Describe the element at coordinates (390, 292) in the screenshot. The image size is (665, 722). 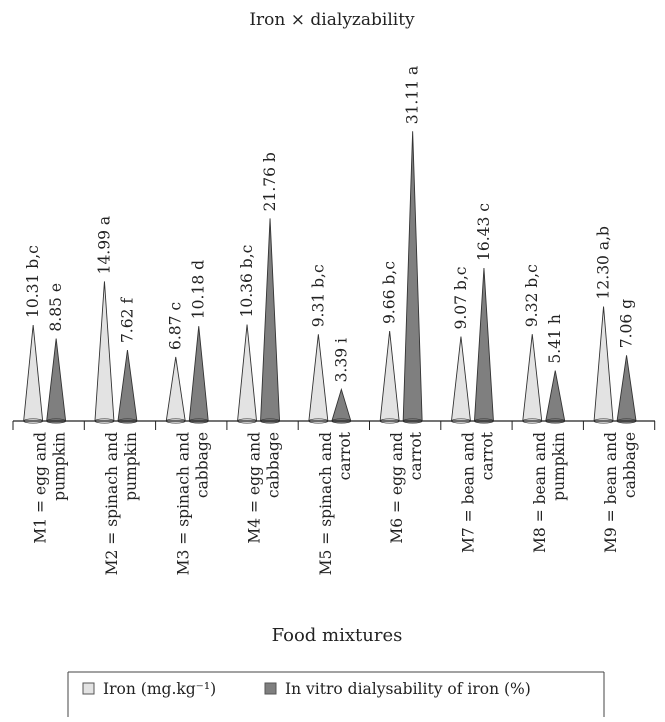
I see `data-label-iron-m6: 9.66 b,c` at that location.